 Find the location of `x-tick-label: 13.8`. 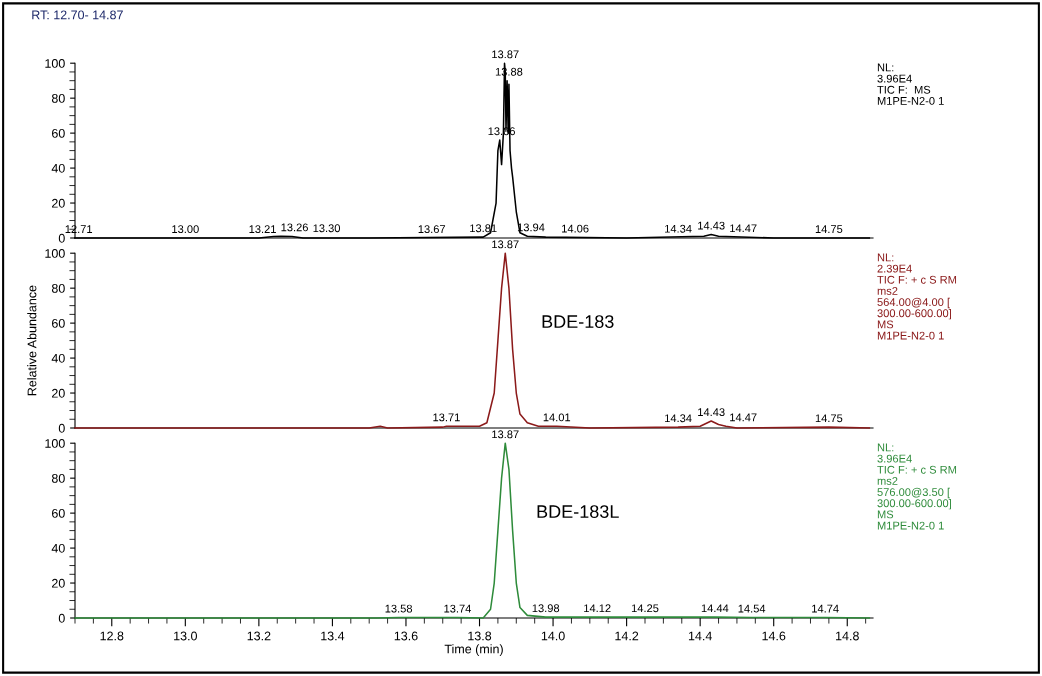

x-tick-label: 13.8 is located at coordinates (480, 636).